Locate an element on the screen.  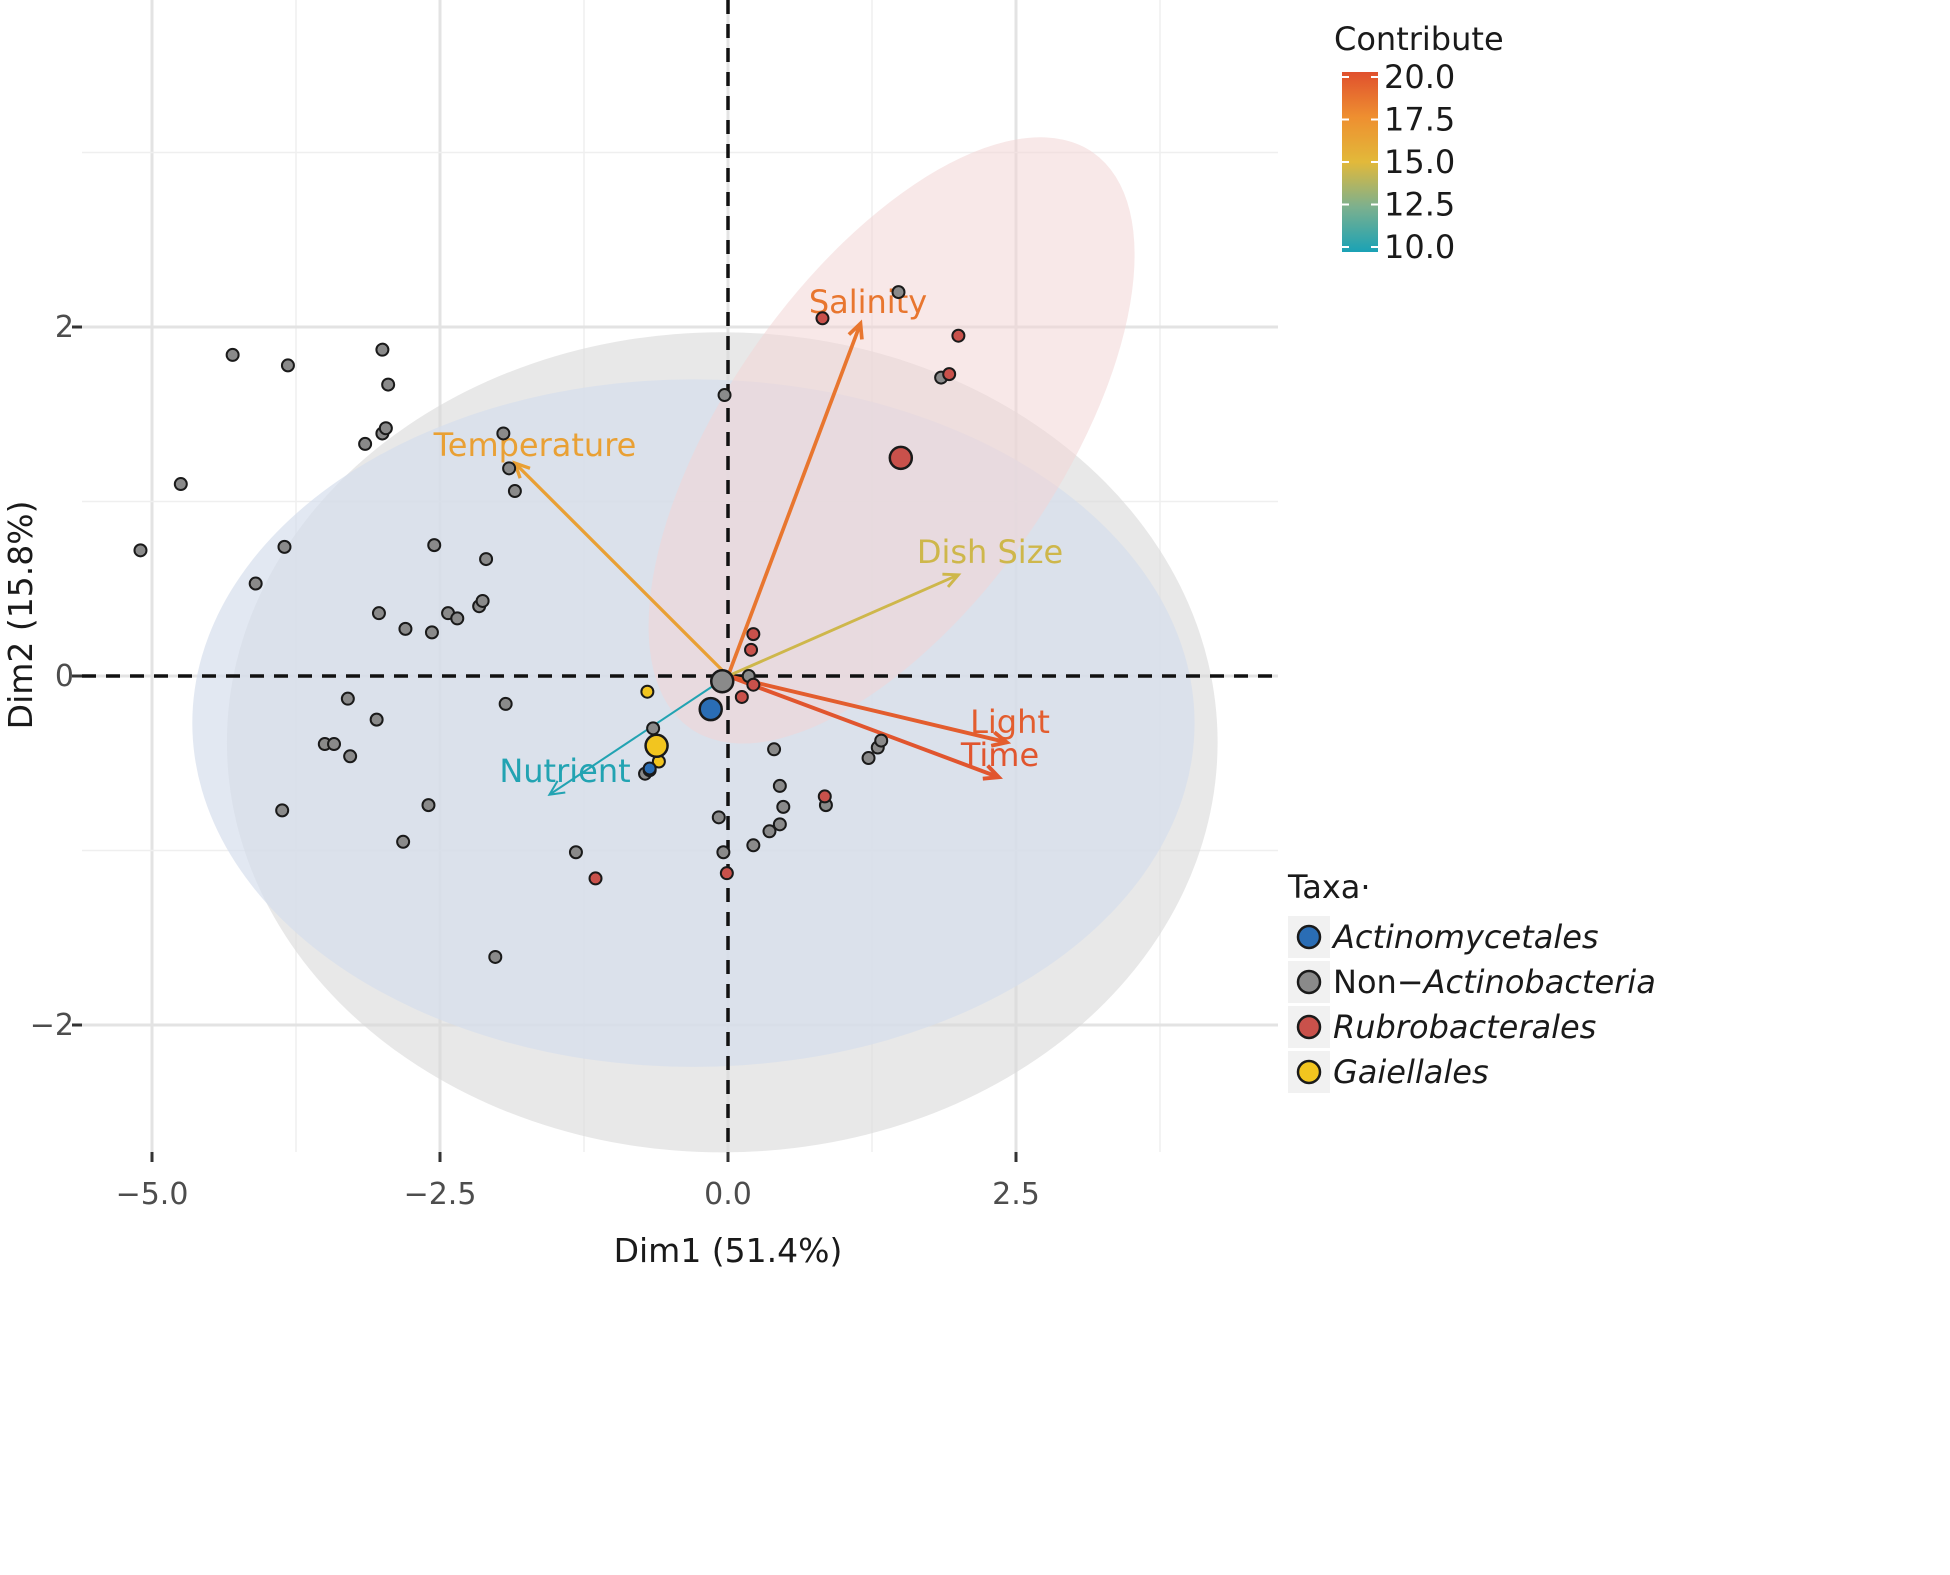
vector-salinity is located at coordinates (794, 499).